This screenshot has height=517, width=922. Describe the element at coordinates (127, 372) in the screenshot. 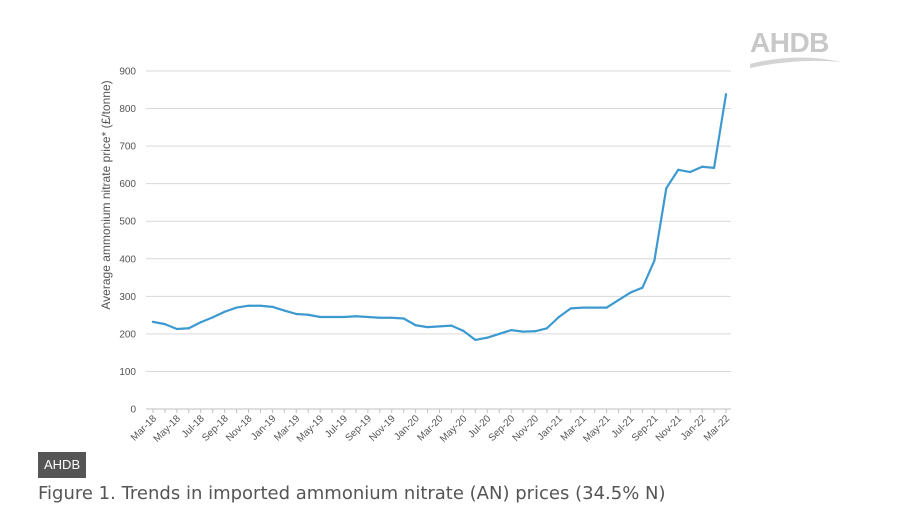

I see `y-tick-label: 100` at that location.